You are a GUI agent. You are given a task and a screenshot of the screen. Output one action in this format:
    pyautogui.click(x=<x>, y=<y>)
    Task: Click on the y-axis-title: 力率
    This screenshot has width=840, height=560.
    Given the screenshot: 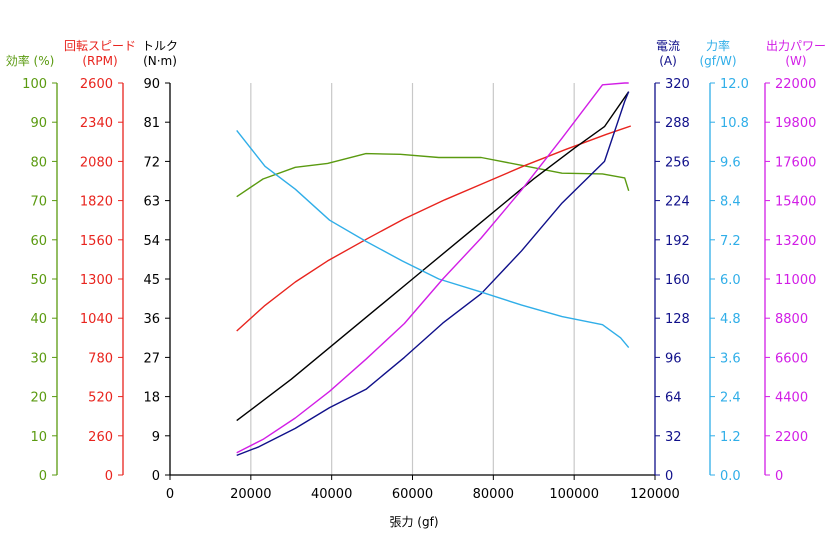 What is the action you would take?
    pyautogui.click(x=718, y=45)
    